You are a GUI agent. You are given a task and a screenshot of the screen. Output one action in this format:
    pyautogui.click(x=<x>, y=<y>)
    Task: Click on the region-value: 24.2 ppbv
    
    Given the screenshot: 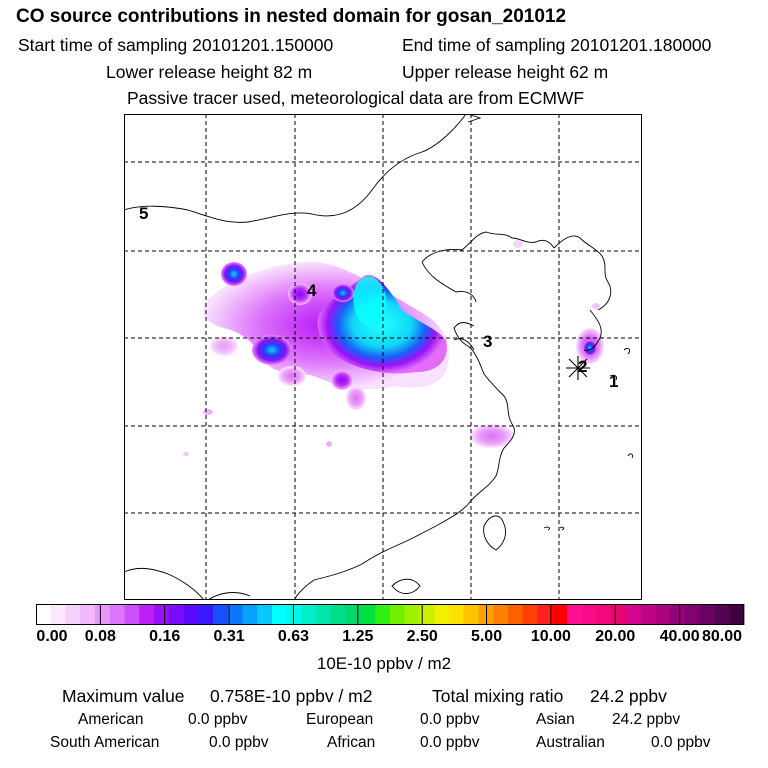 What is the action you would take?
    pyautogui.click(x=646, y=719)
    